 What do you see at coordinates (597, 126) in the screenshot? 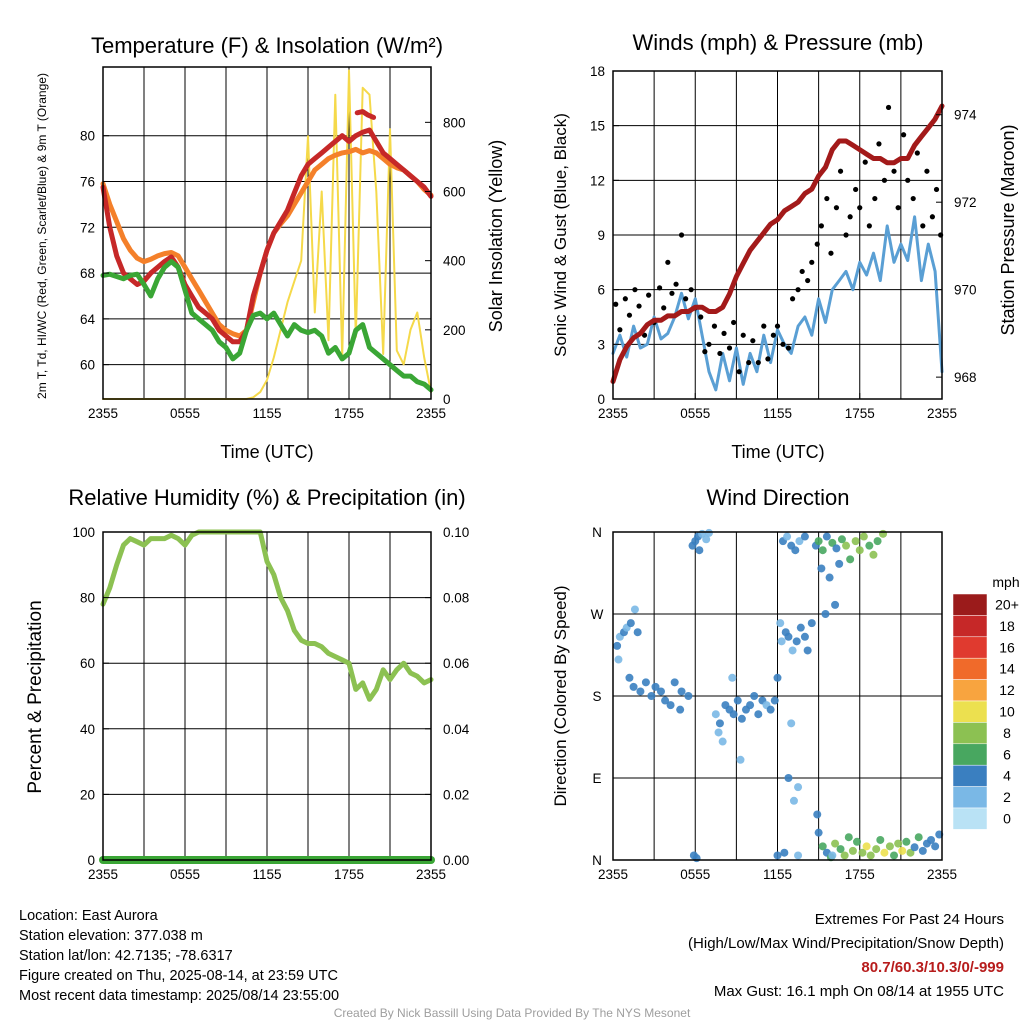
I see `y-axis-tick-label: 15` at bounding box center [597, 126].